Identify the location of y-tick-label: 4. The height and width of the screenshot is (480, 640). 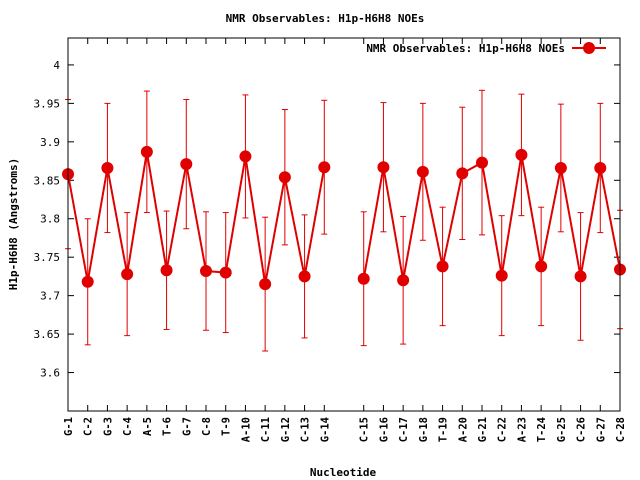
(56, 65).